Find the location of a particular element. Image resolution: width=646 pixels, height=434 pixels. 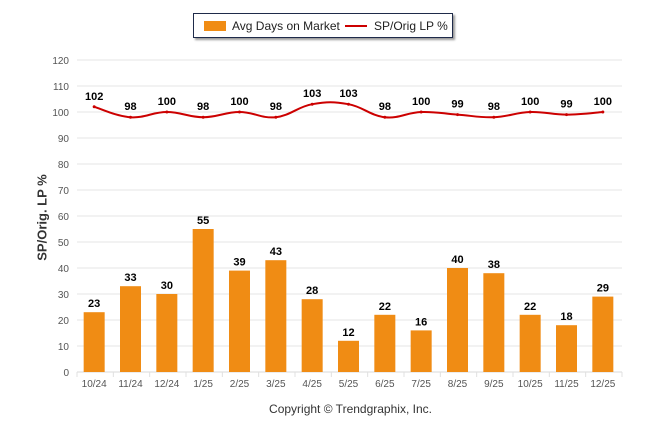

legend-bar-label: Avg Days on Market is located at coordinates (286, 26).